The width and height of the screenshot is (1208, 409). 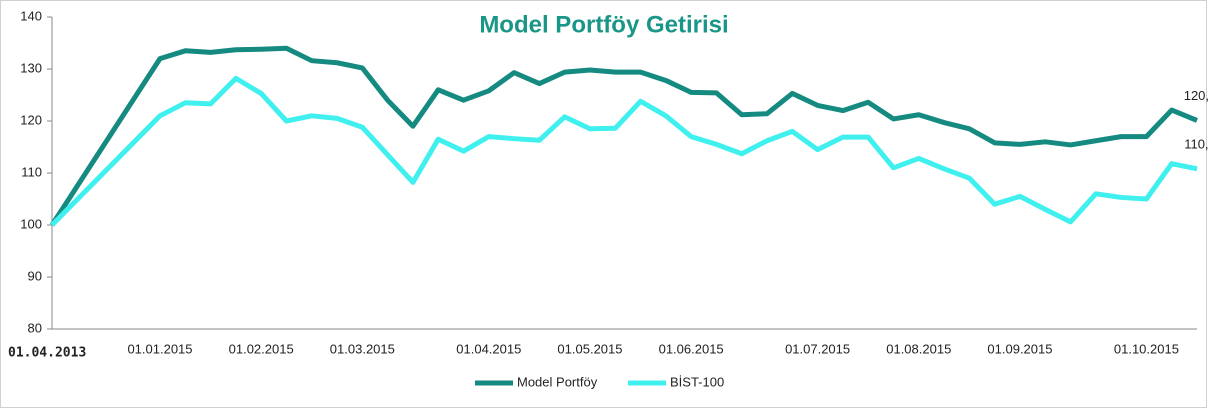 What do you see at coordinates (1146, 348) in the screenshot?
I see `x-tick-label: 01.10.2015` at bounding box center [1146, 348].